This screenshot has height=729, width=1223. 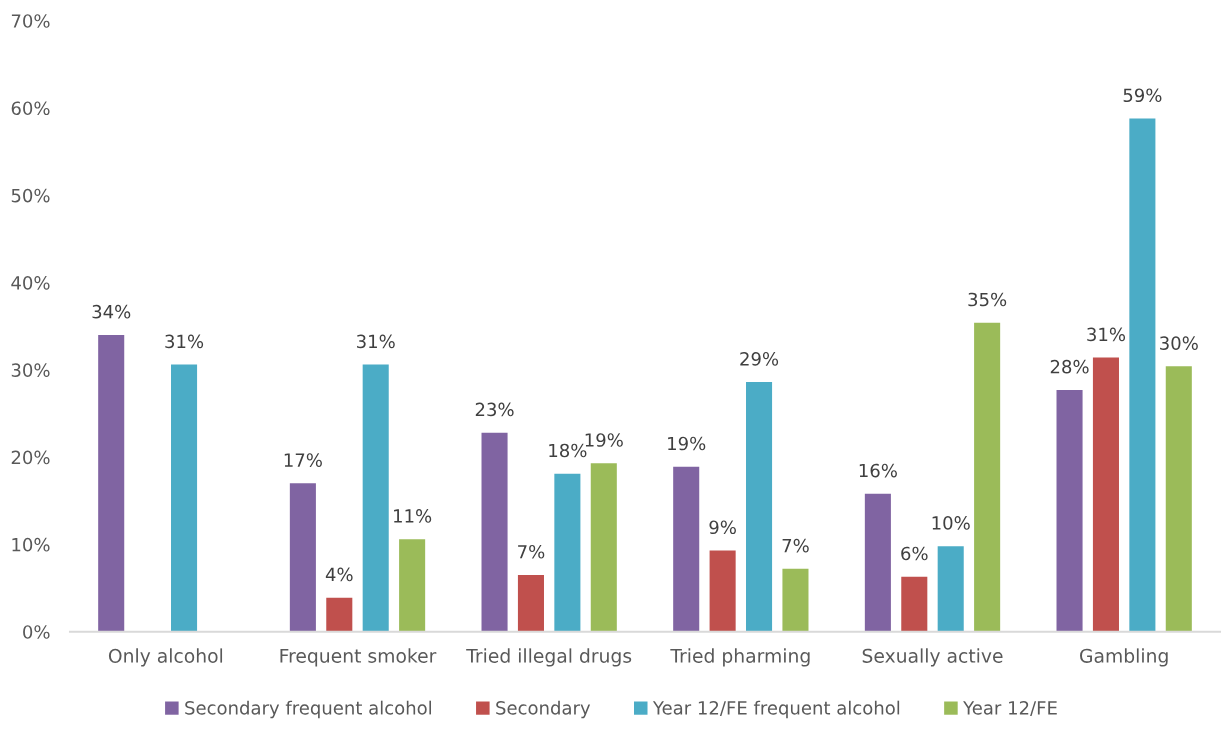 I want to click on data-label: 28%, so click(x=1069, y=366).